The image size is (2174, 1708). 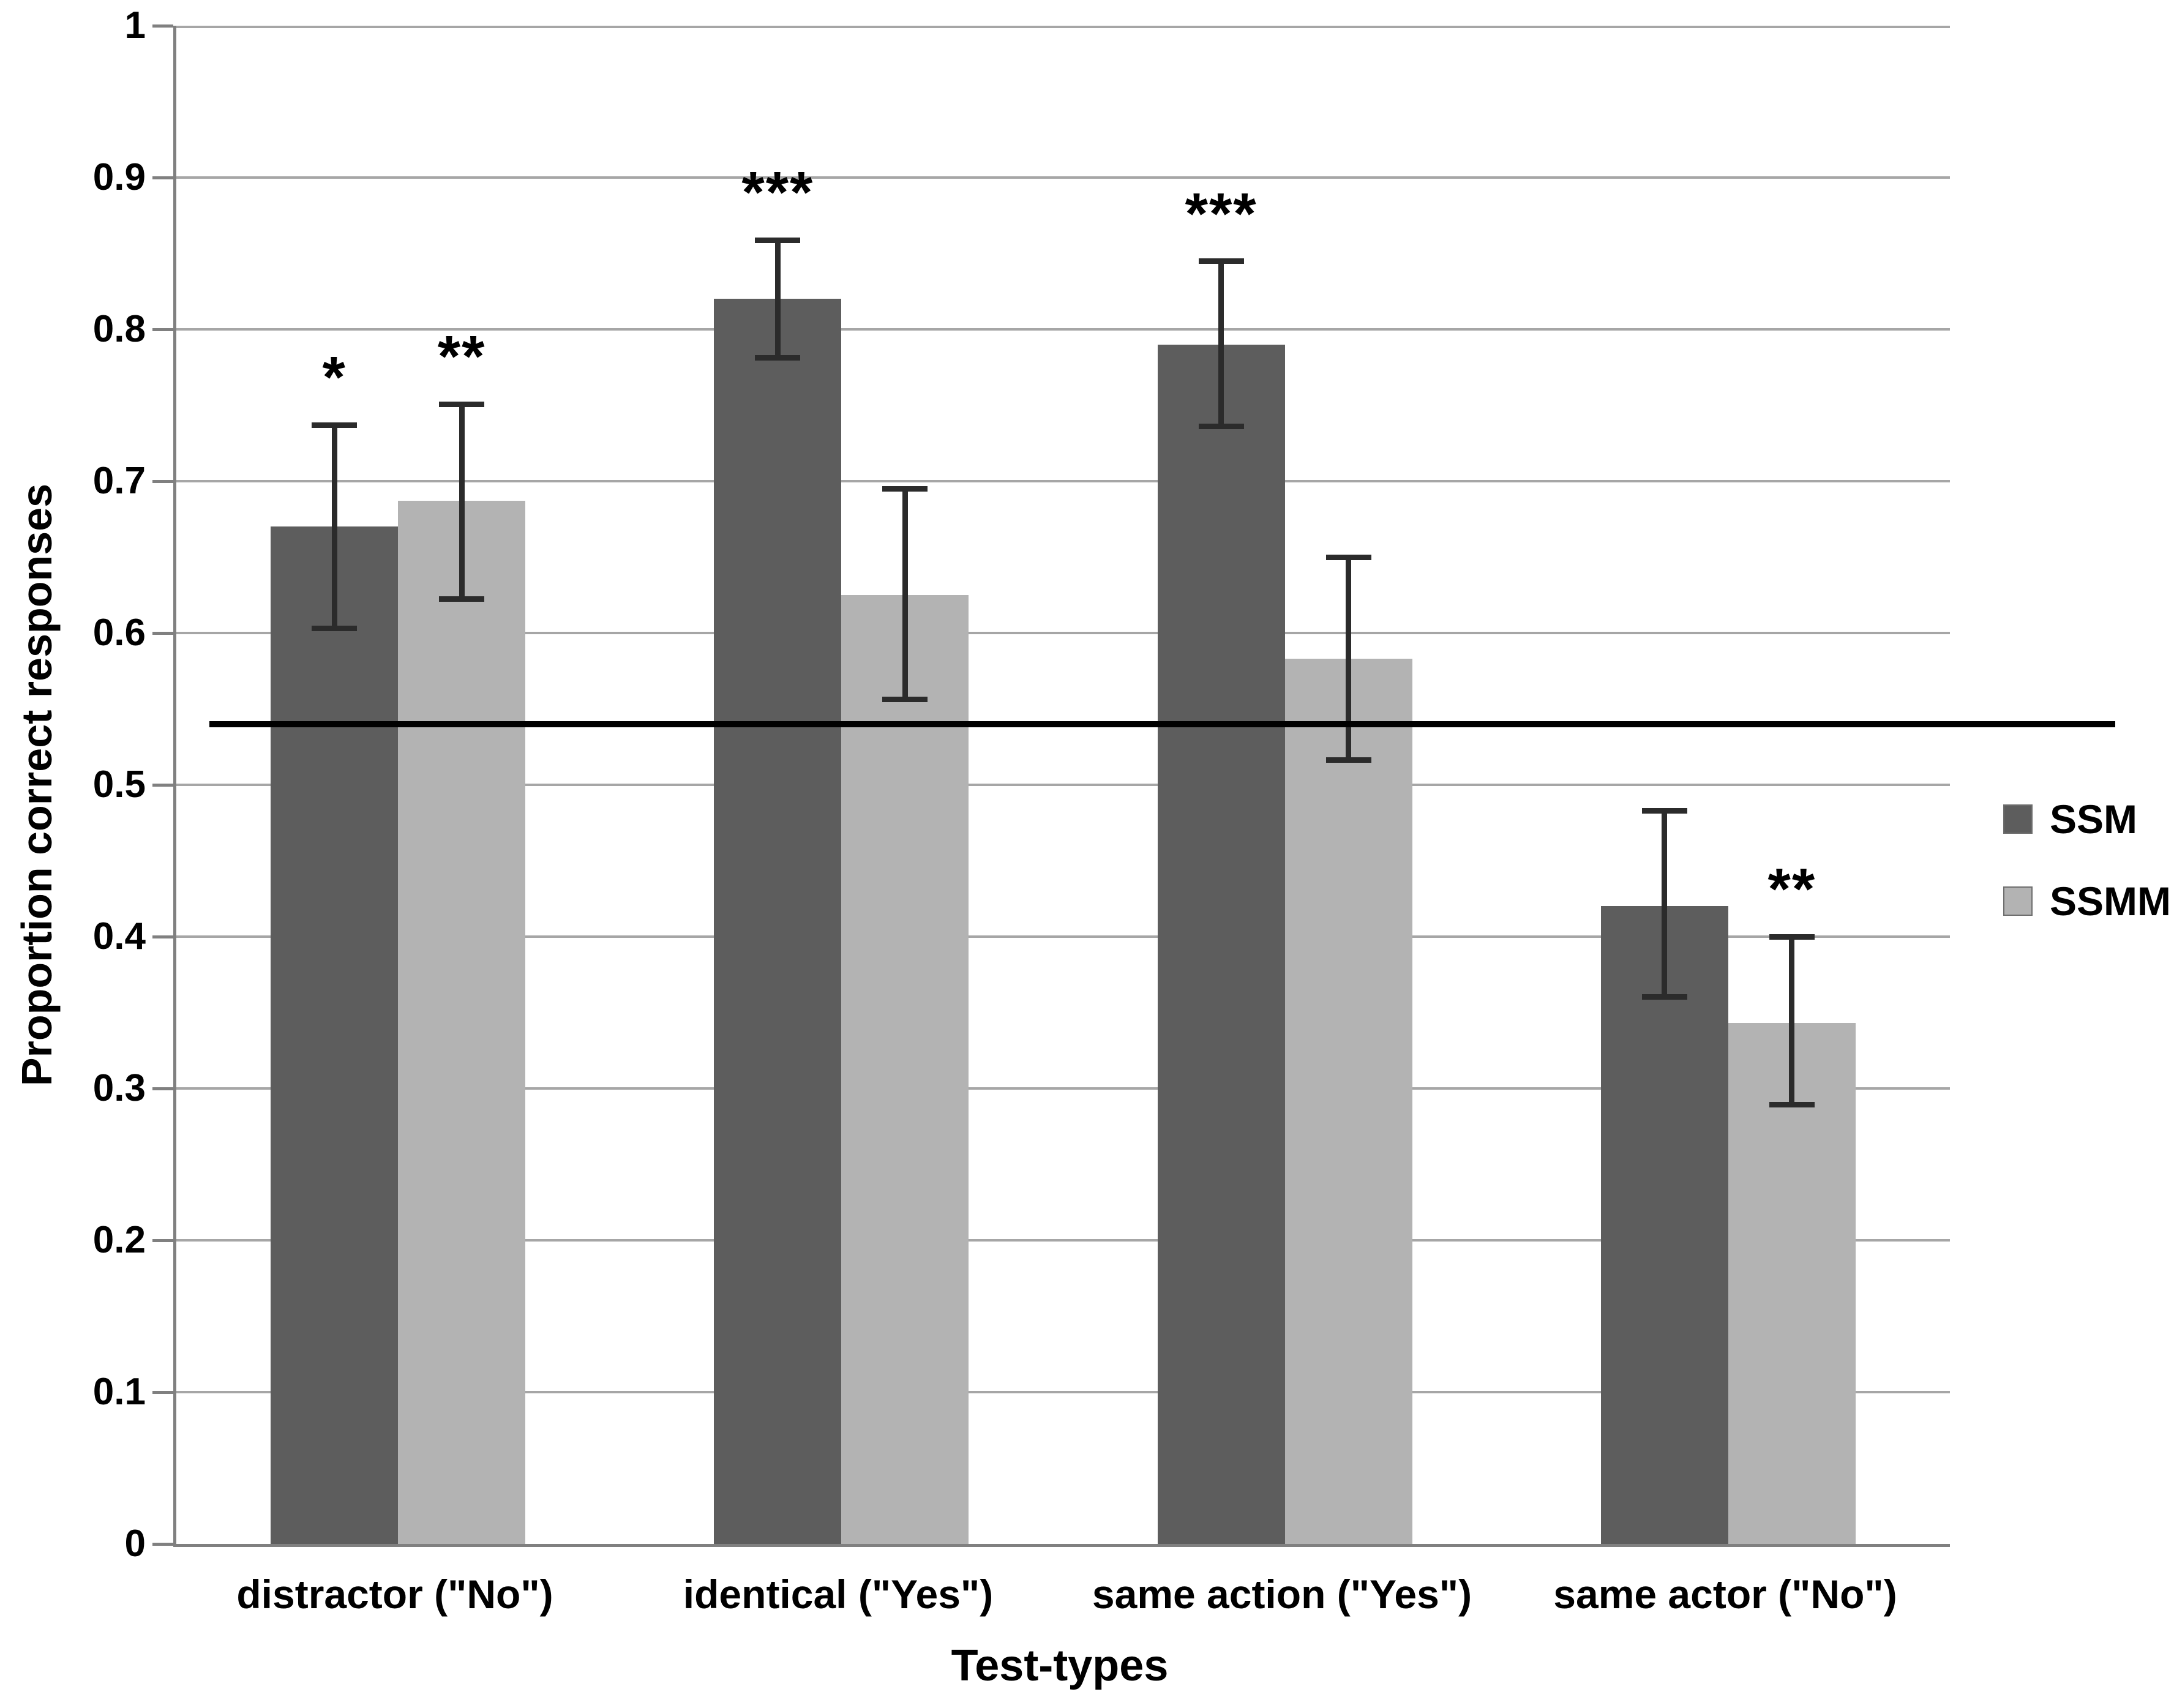 I want to click on y-tick-label-0.1: 0.1, so click(x=119, y=1392).